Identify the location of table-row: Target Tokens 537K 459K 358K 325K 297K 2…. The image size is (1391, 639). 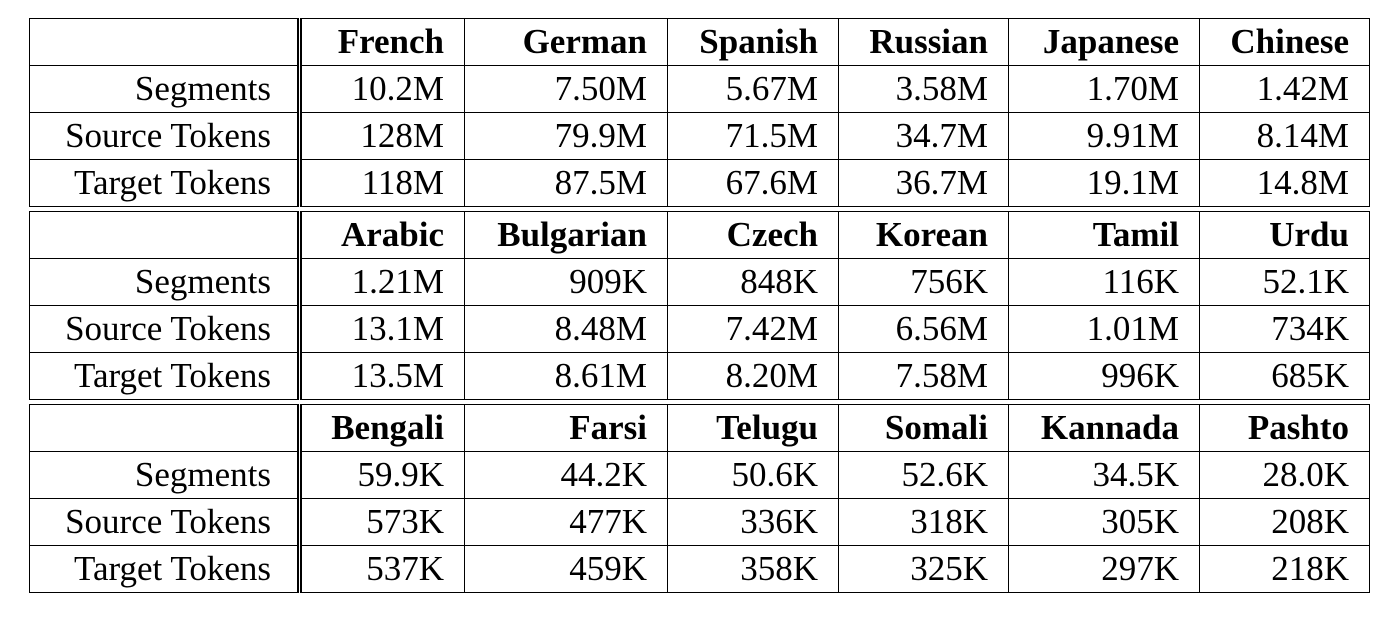
(699, 569).